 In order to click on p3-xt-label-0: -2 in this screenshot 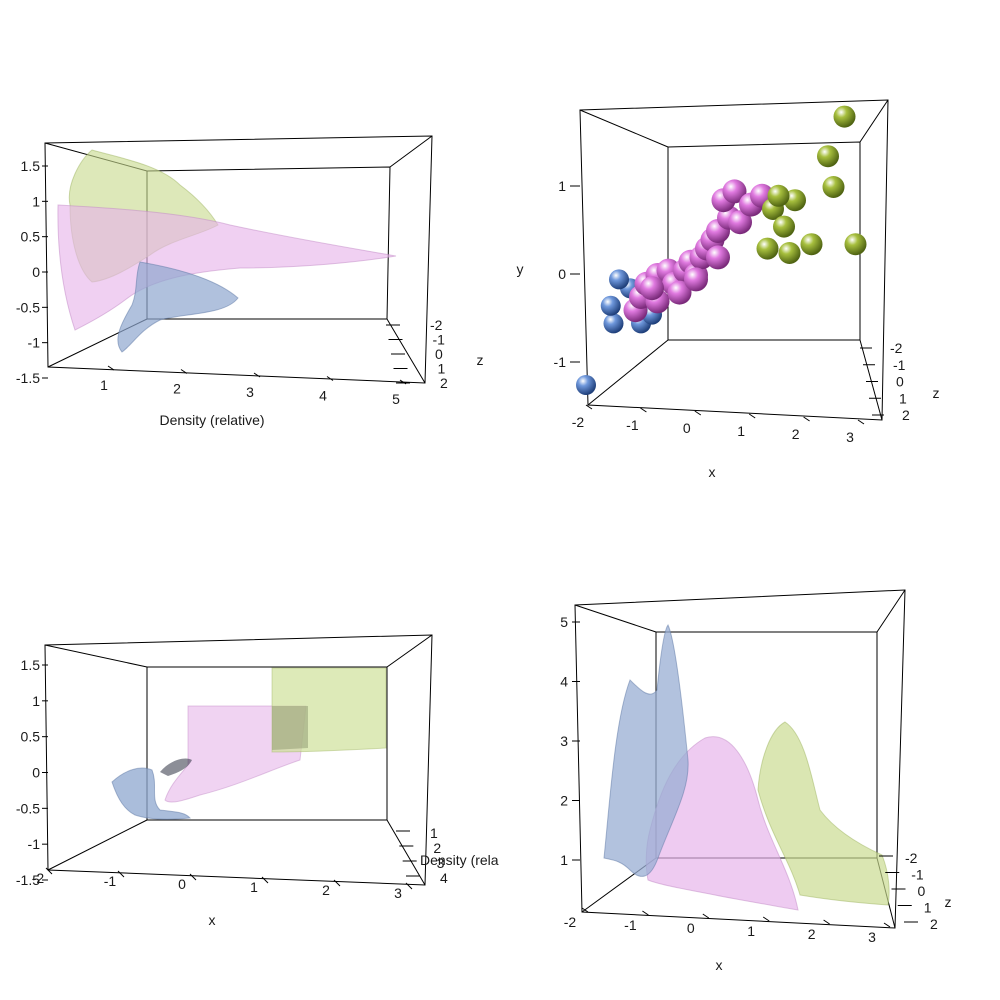, I will do `click(38, 878)`.